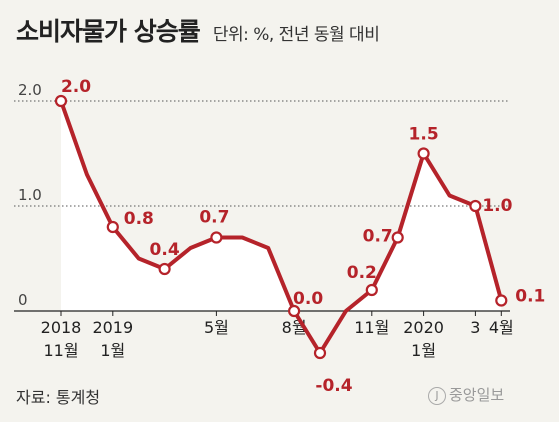  Describe the element at coordinates (23, 300) in the screenshot. I see `y-tick-label: 0` at that location.